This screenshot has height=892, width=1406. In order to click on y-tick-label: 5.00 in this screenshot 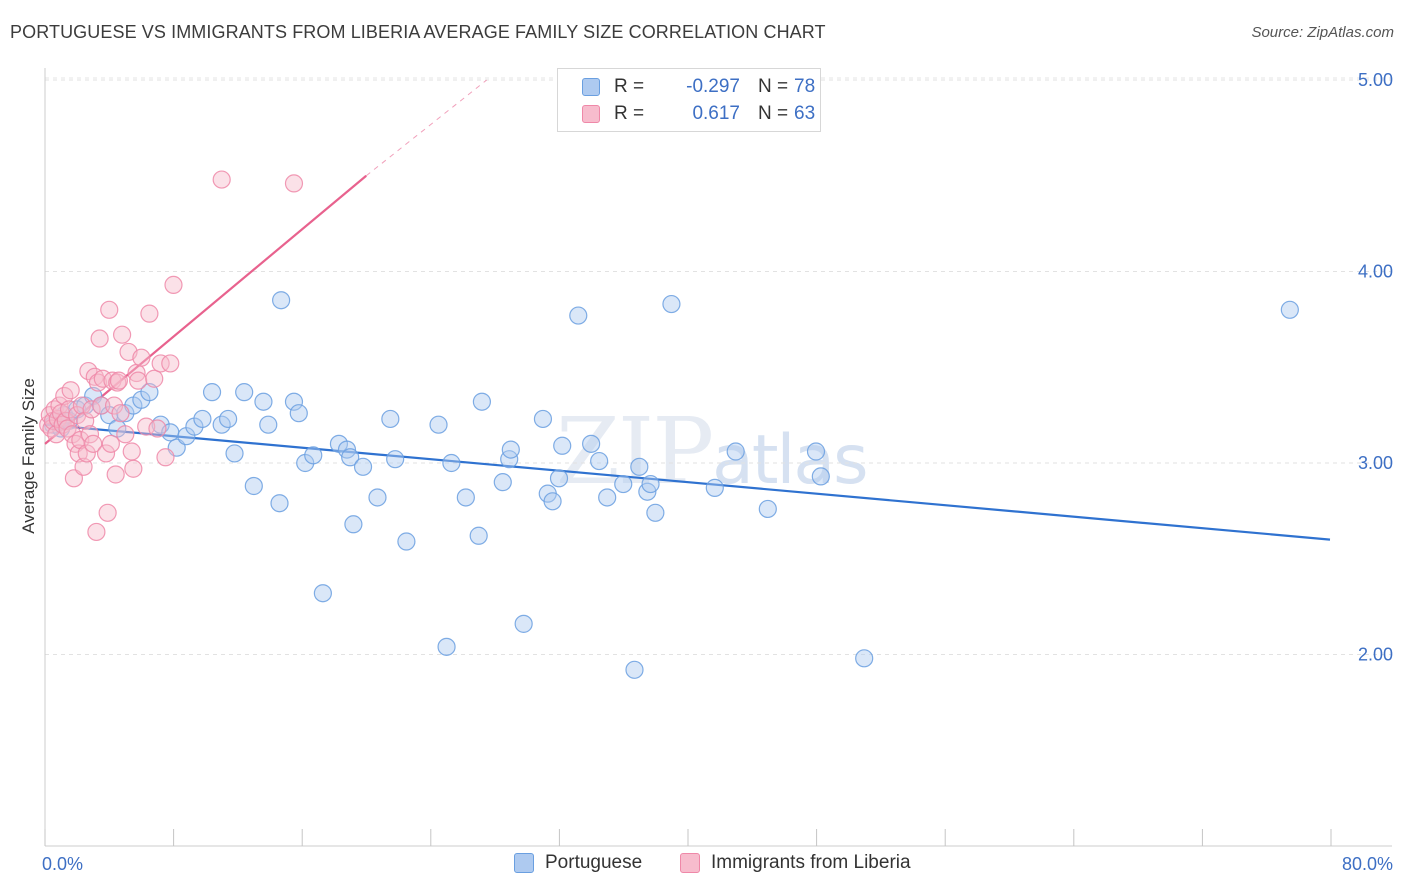, I will do `click(1375, 80)`.